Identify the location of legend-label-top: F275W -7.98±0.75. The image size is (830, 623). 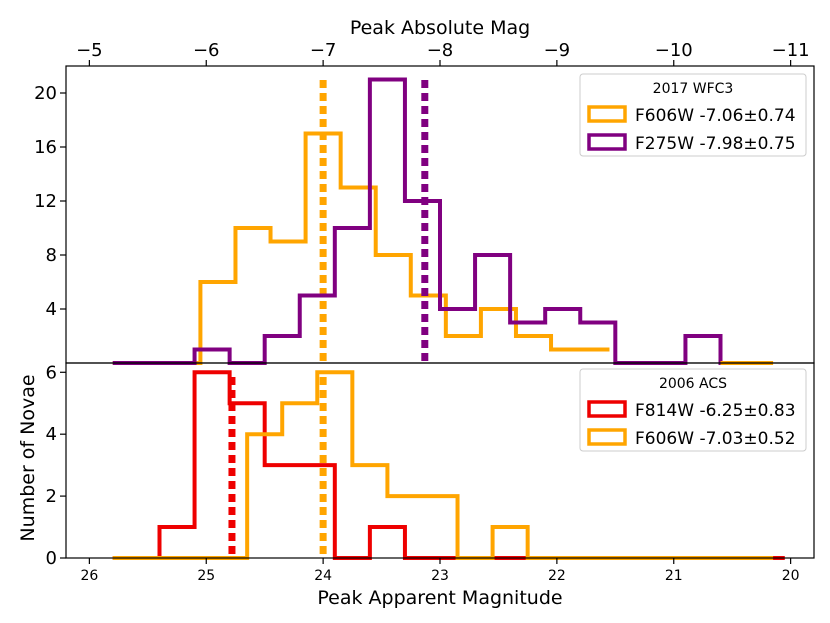
(715, 144).